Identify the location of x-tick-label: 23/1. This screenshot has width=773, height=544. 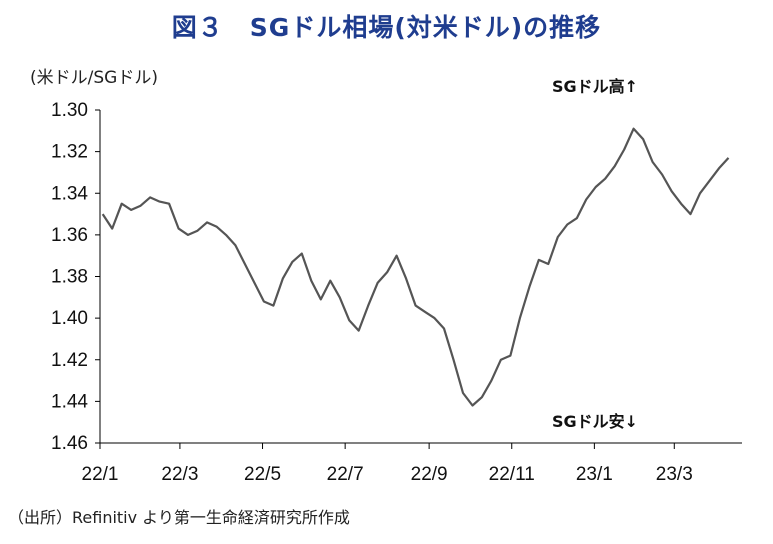
(594, 474).